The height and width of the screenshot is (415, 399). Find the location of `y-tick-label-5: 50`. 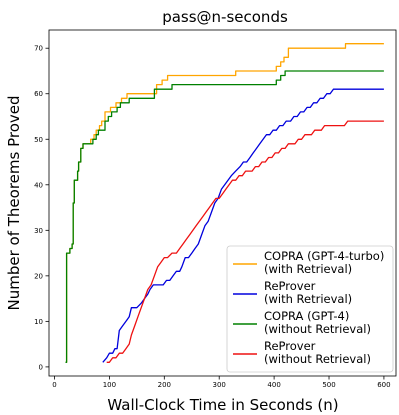

y-tick-label-5: 50 is located at coordinates (38, 140).